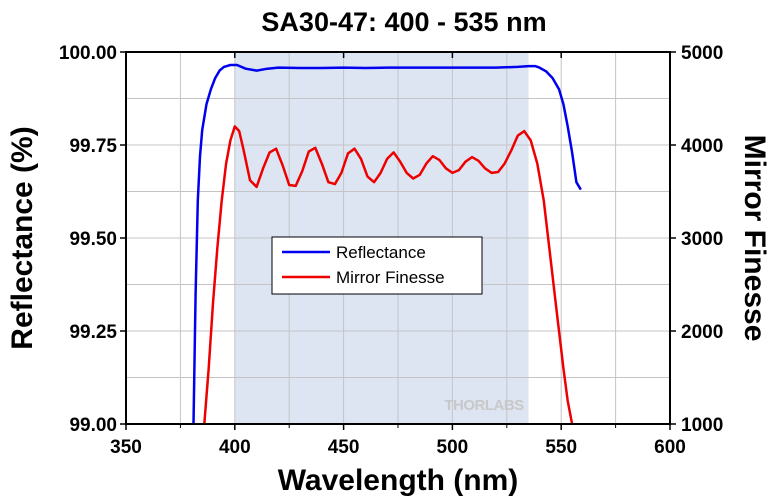  I want to click on chart-title: SA30-47: 400 - 535 nm, so click(403, 22).